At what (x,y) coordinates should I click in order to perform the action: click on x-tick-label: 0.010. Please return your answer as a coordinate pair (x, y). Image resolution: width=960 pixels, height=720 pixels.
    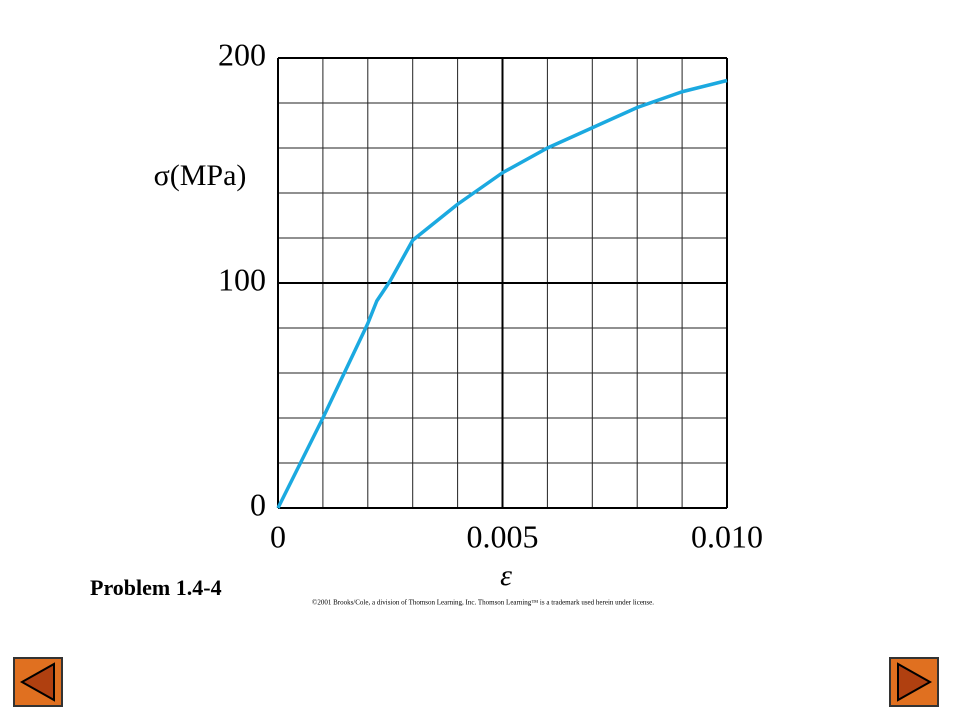
    Looking at the image, I should click on (727, 536).